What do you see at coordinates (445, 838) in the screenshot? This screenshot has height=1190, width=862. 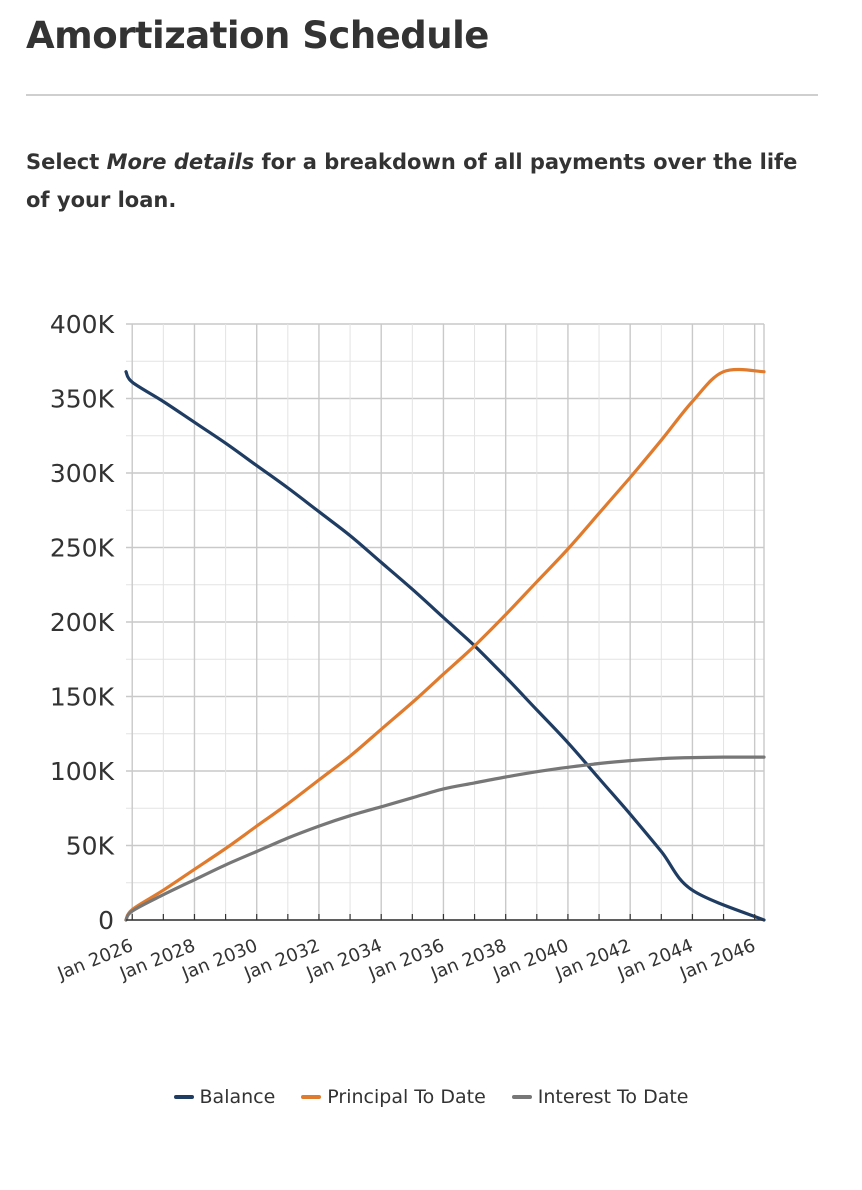 I see `interest-to-date-line` at bounding box center [445, 838].